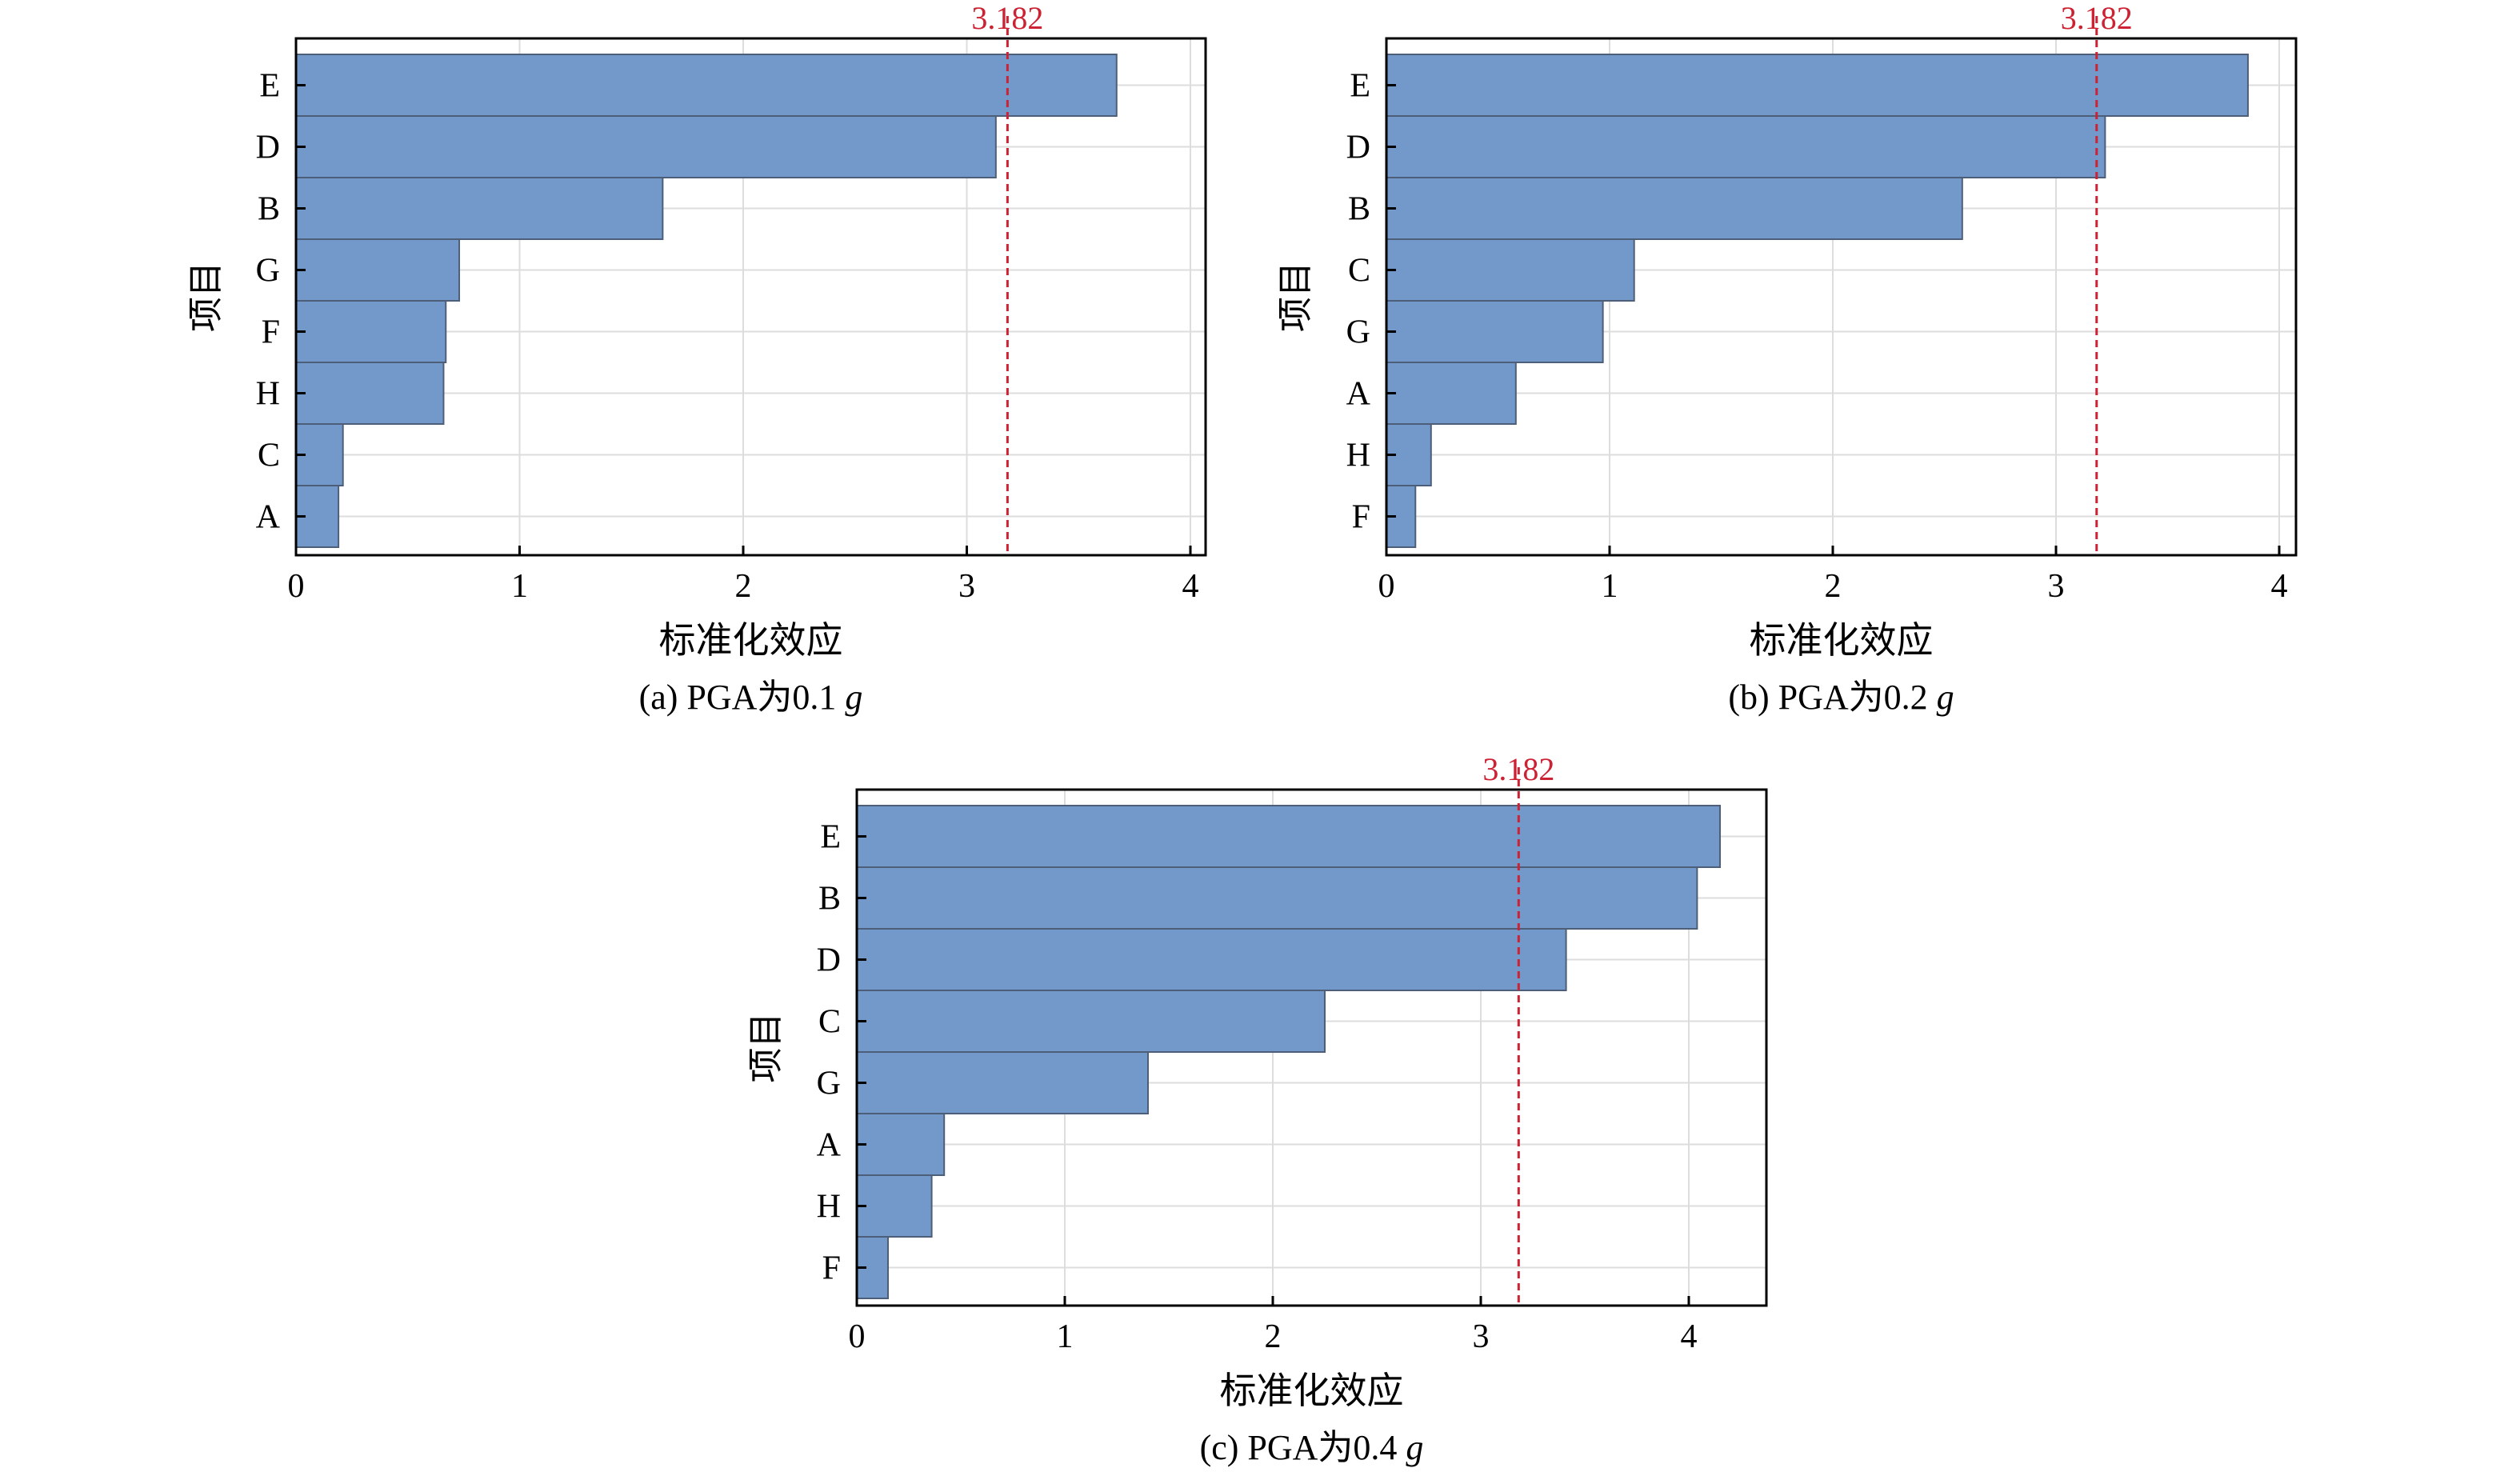  I want to click on chart-caption: (c) PGA为0.4 g, so click(1312, 1447).